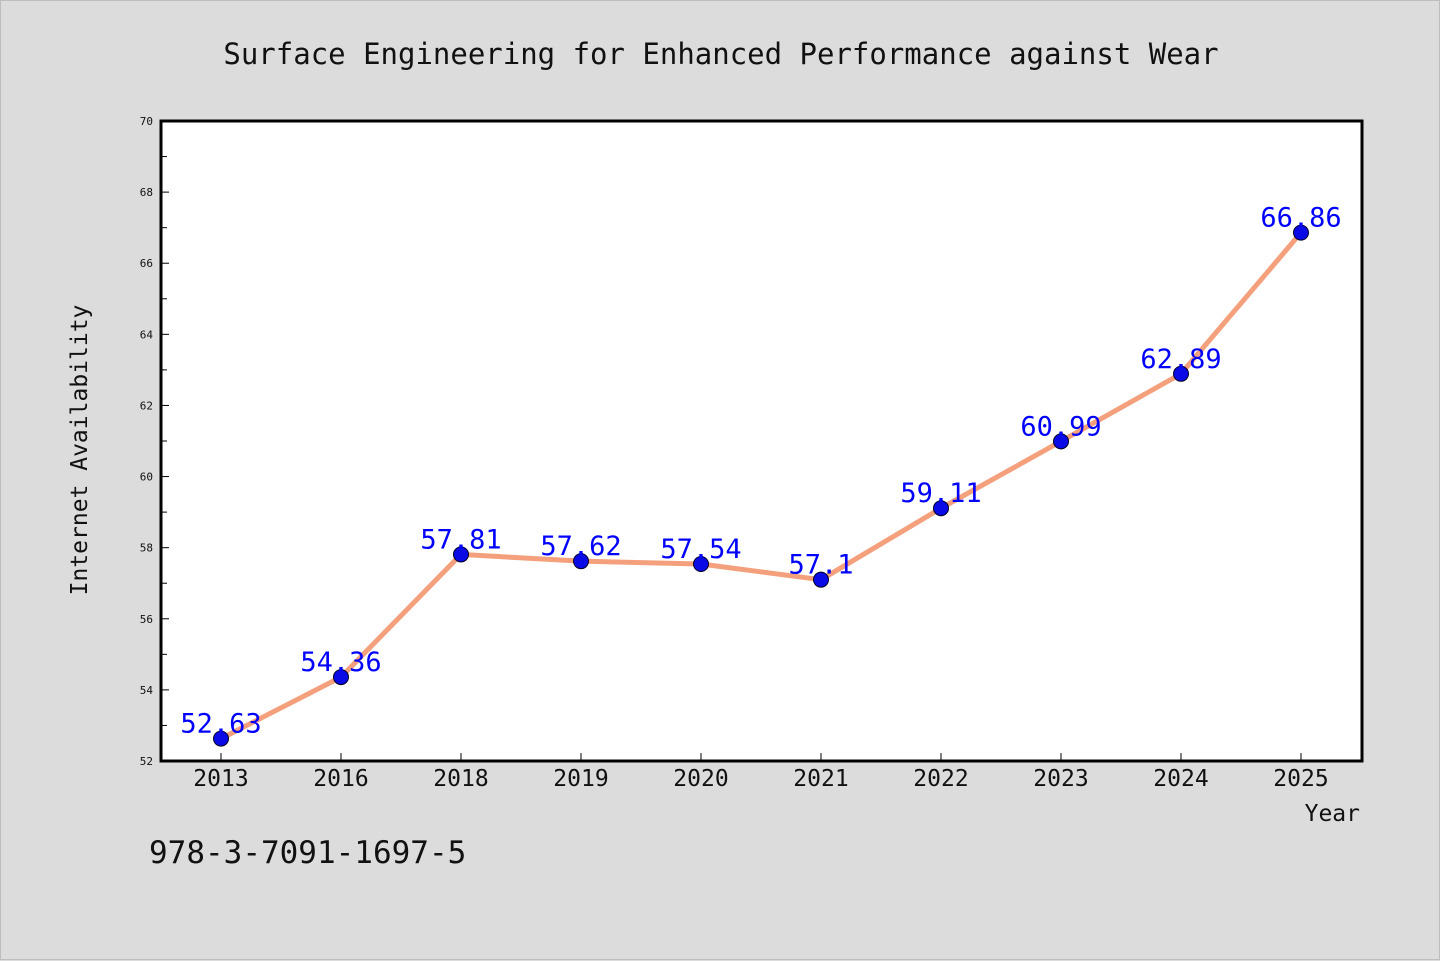  Describe the element at coordinates (340, 779) in the screenshot. I see `x-tick-label: 2016` at that location.